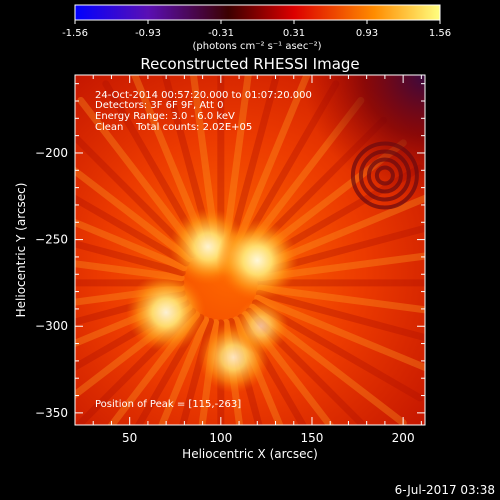 The image size is (500, 500). What do you see at coordinates (51, 153) in the screenshot?
I see `y-tick-label: −200` at bounding box center [51, 153].